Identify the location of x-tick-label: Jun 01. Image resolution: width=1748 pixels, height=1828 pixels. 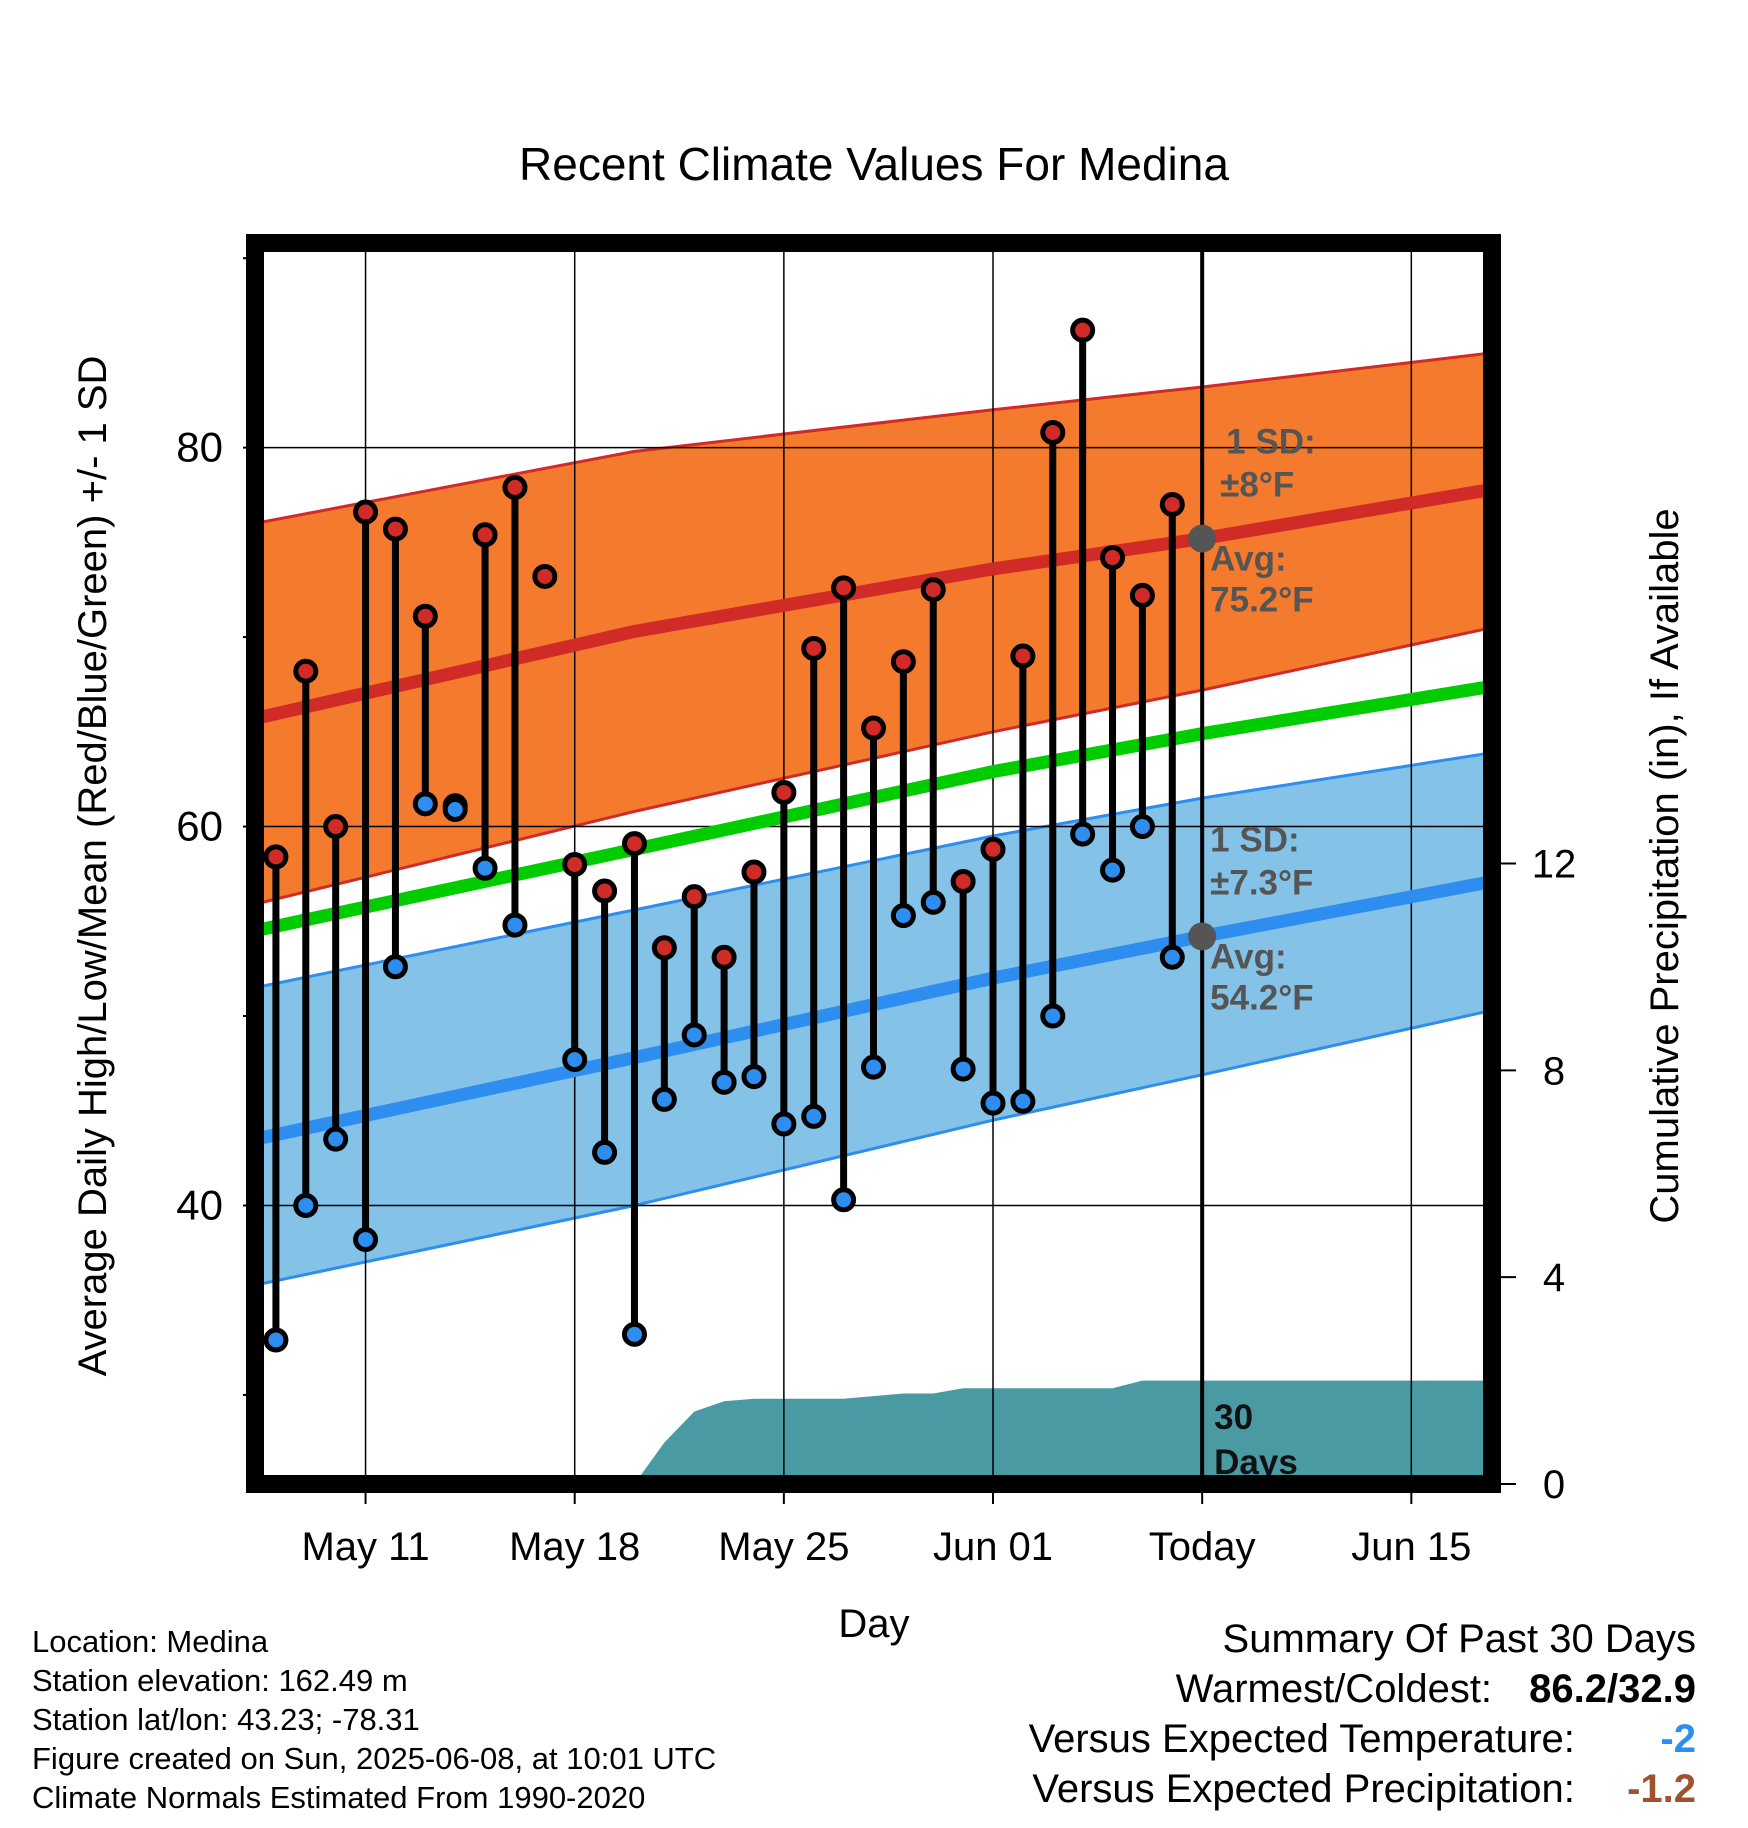
(993, 1547).